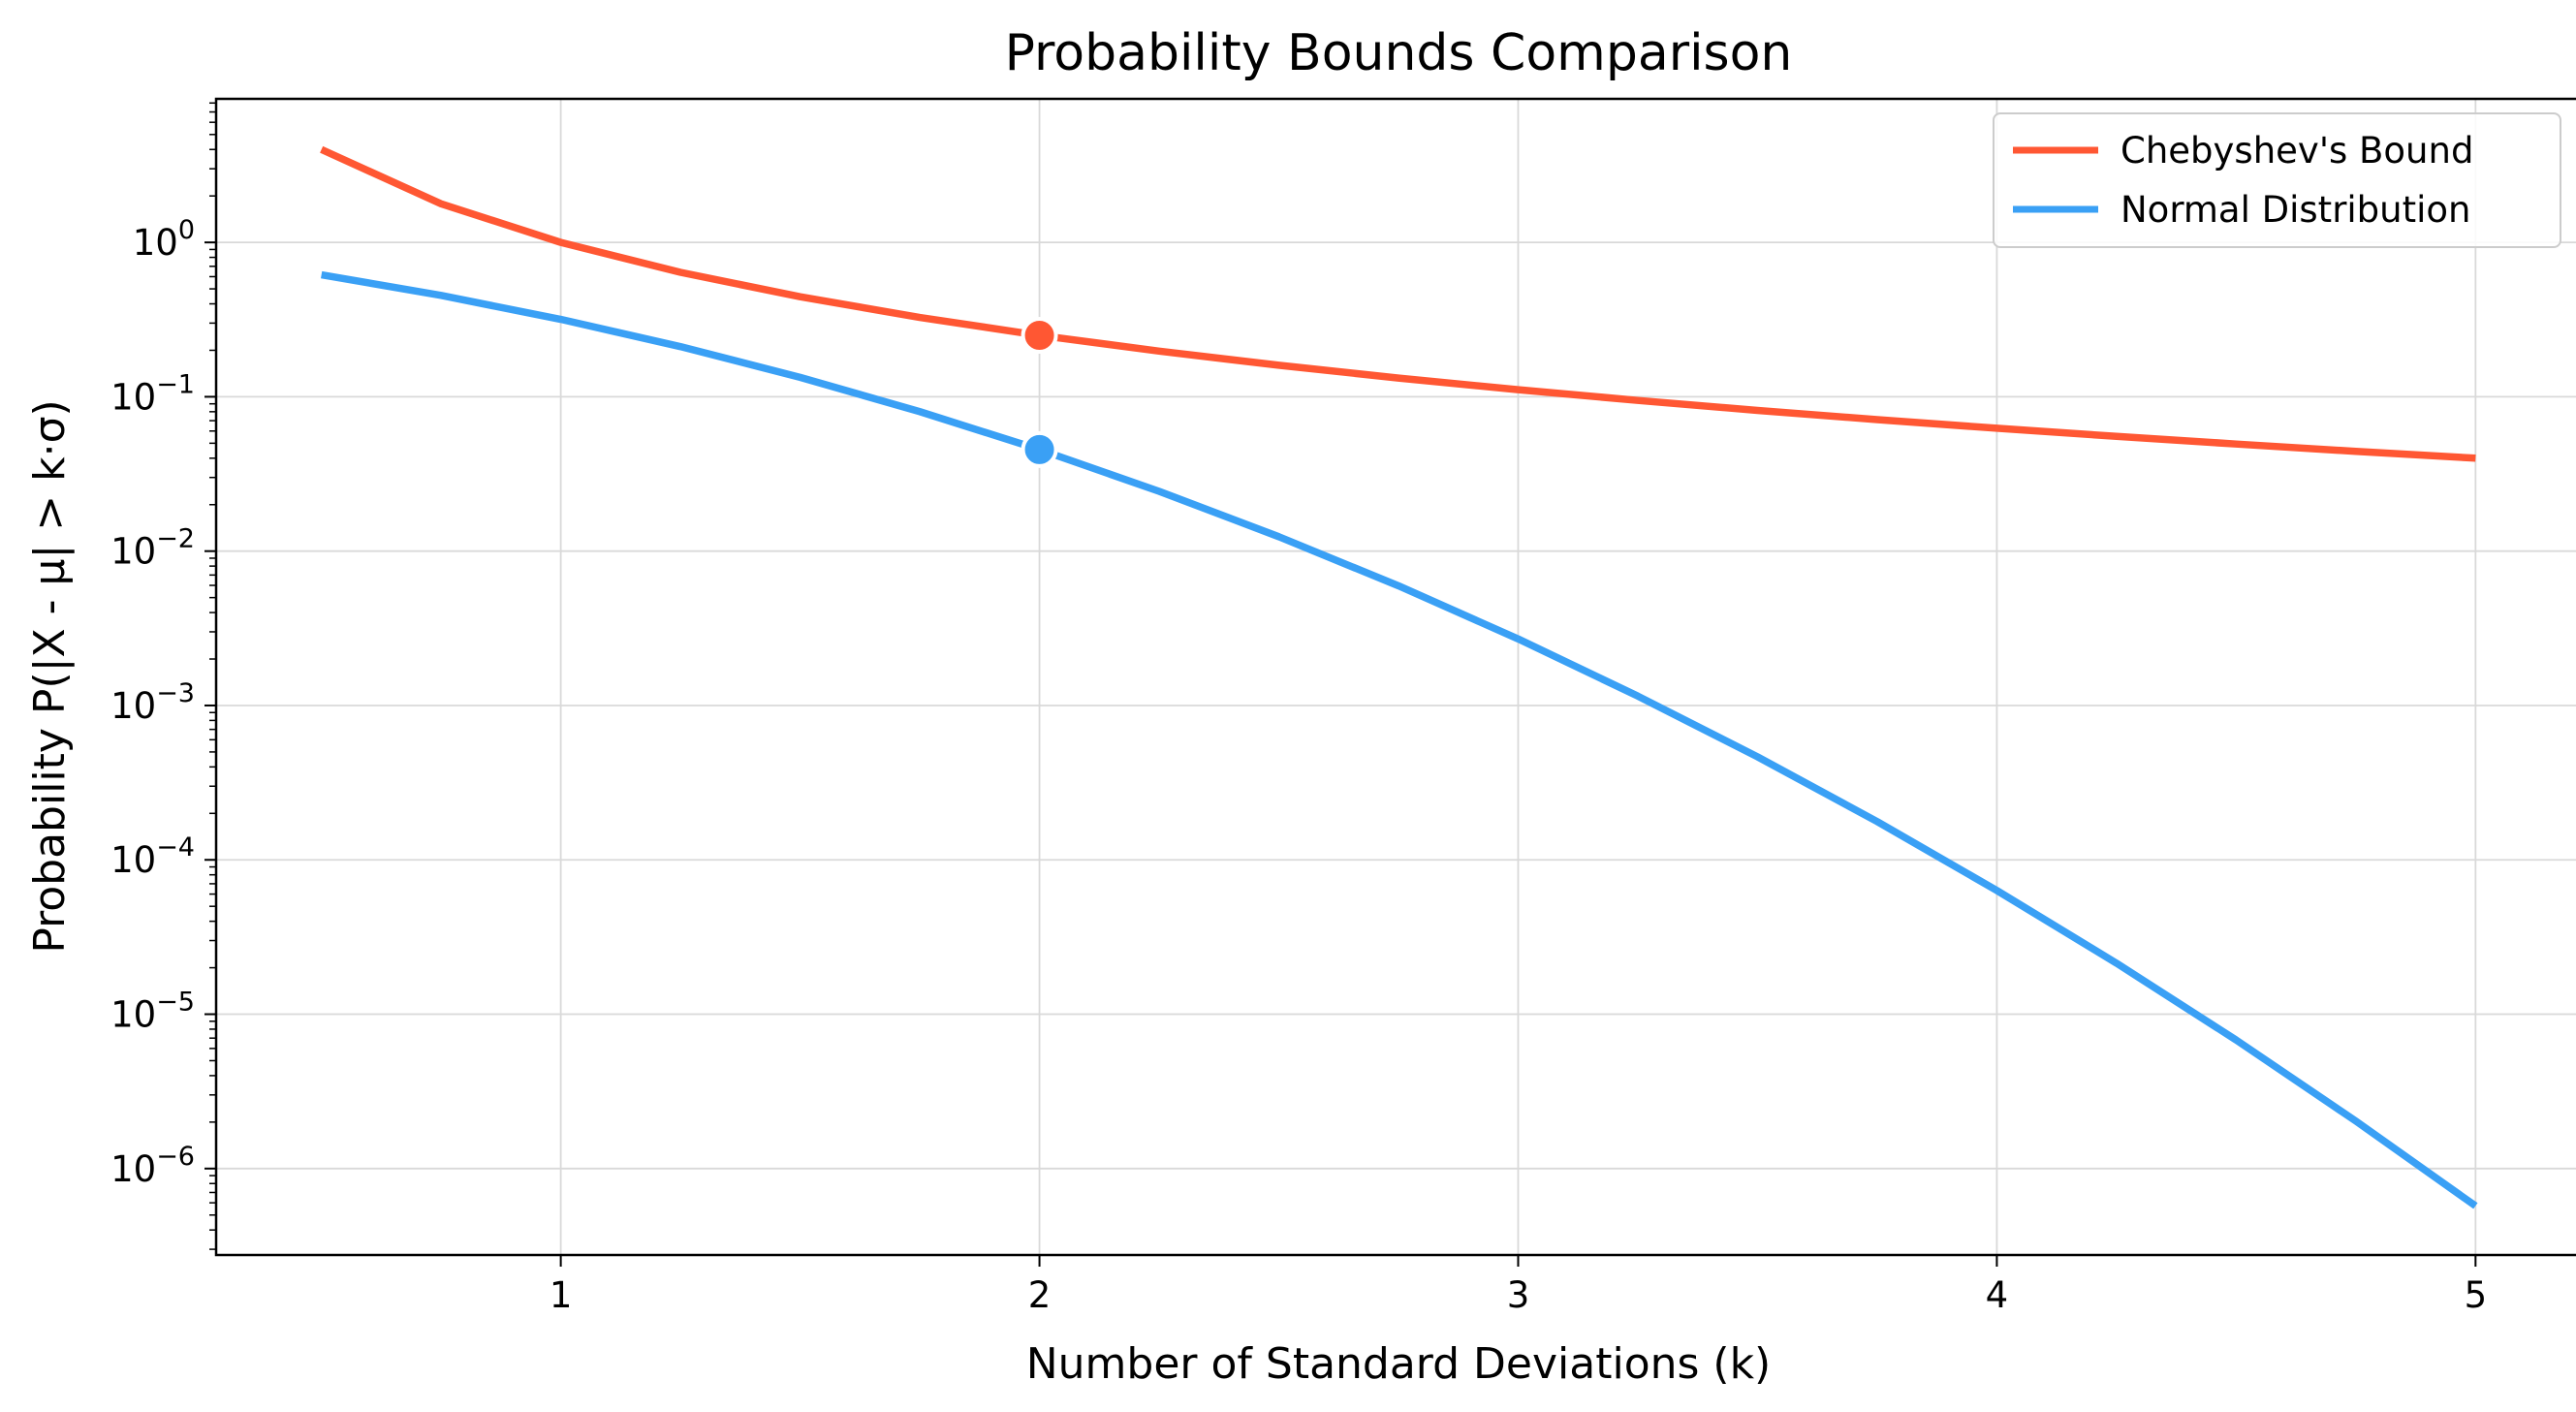  I want to click on y-tick-label: 10⁻³, so click(152, 702).